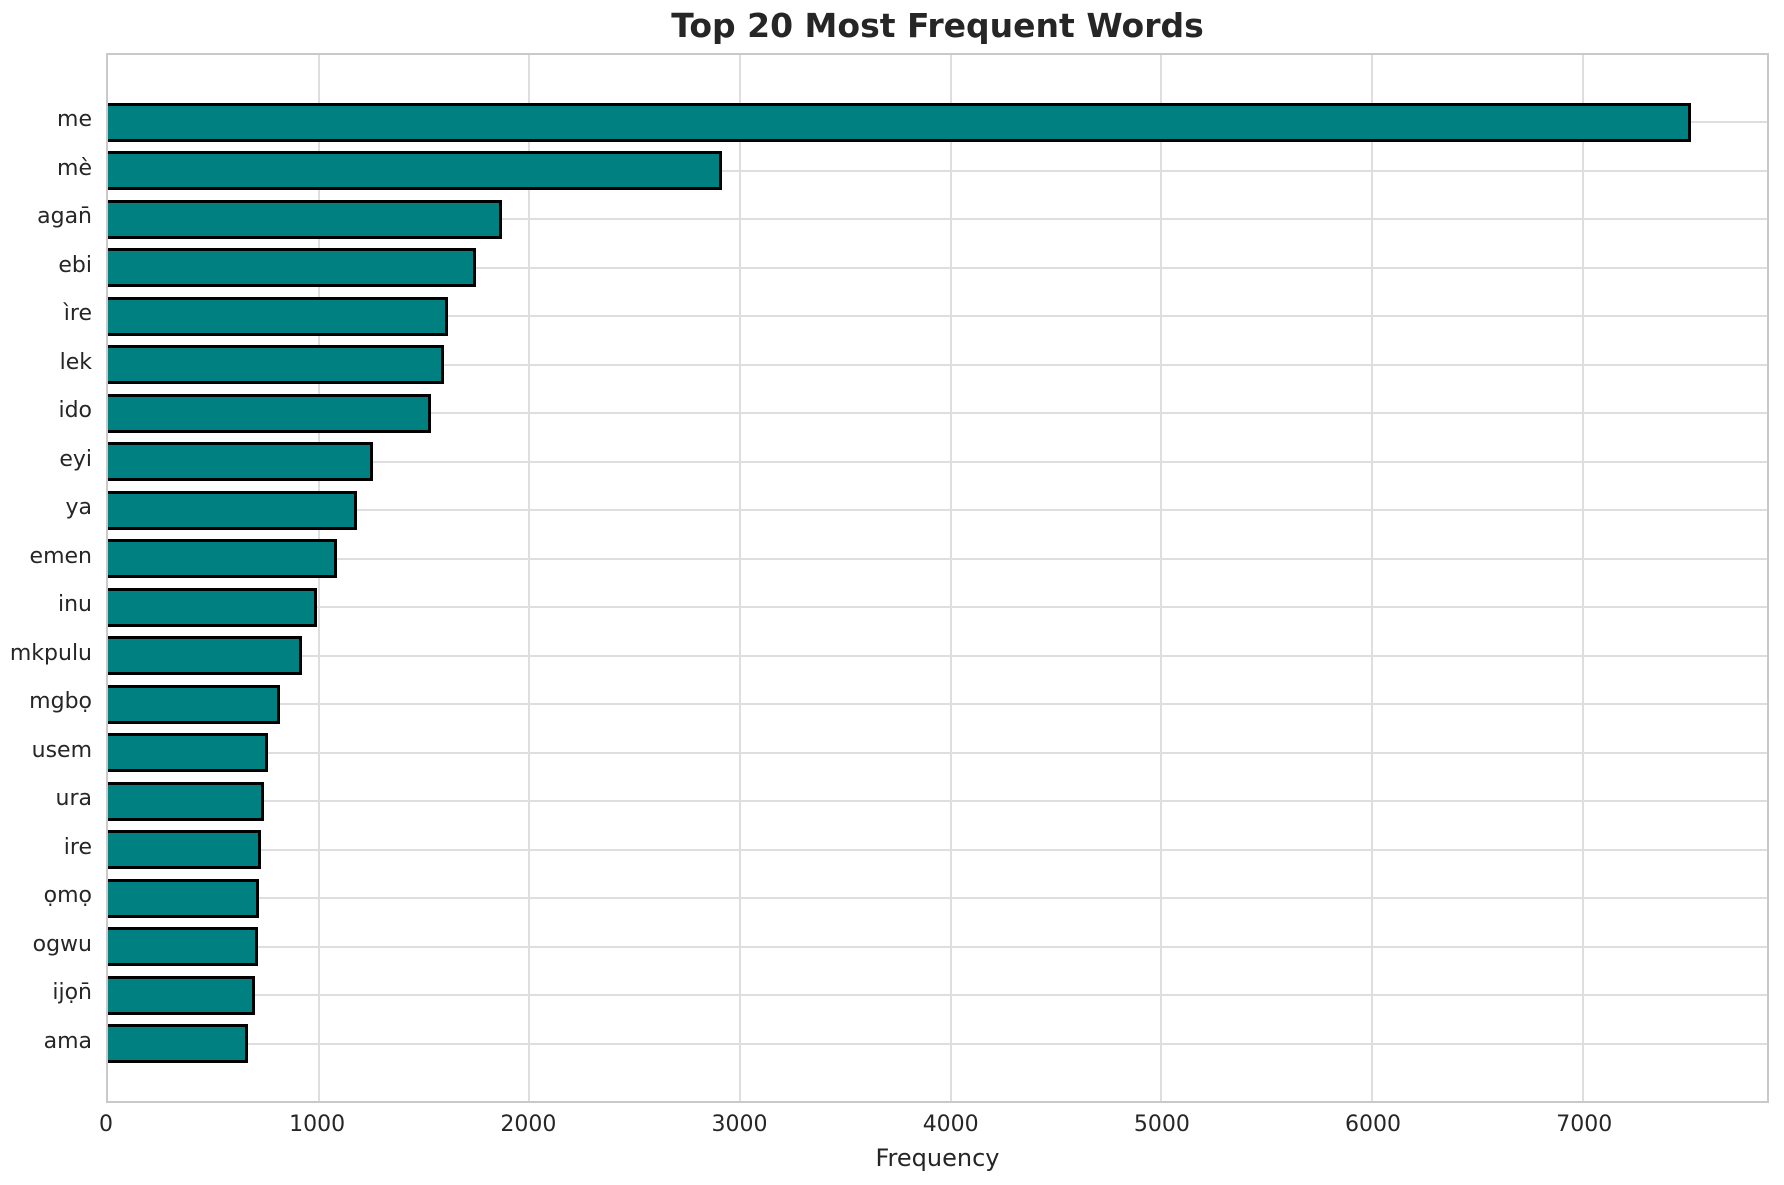 This screenshot has height=1185, width=1784. What do you see at coordinates (317, 1124) in the screenshot?
I see `x-tick-label: 1000` at bounding box center [317, 1124].